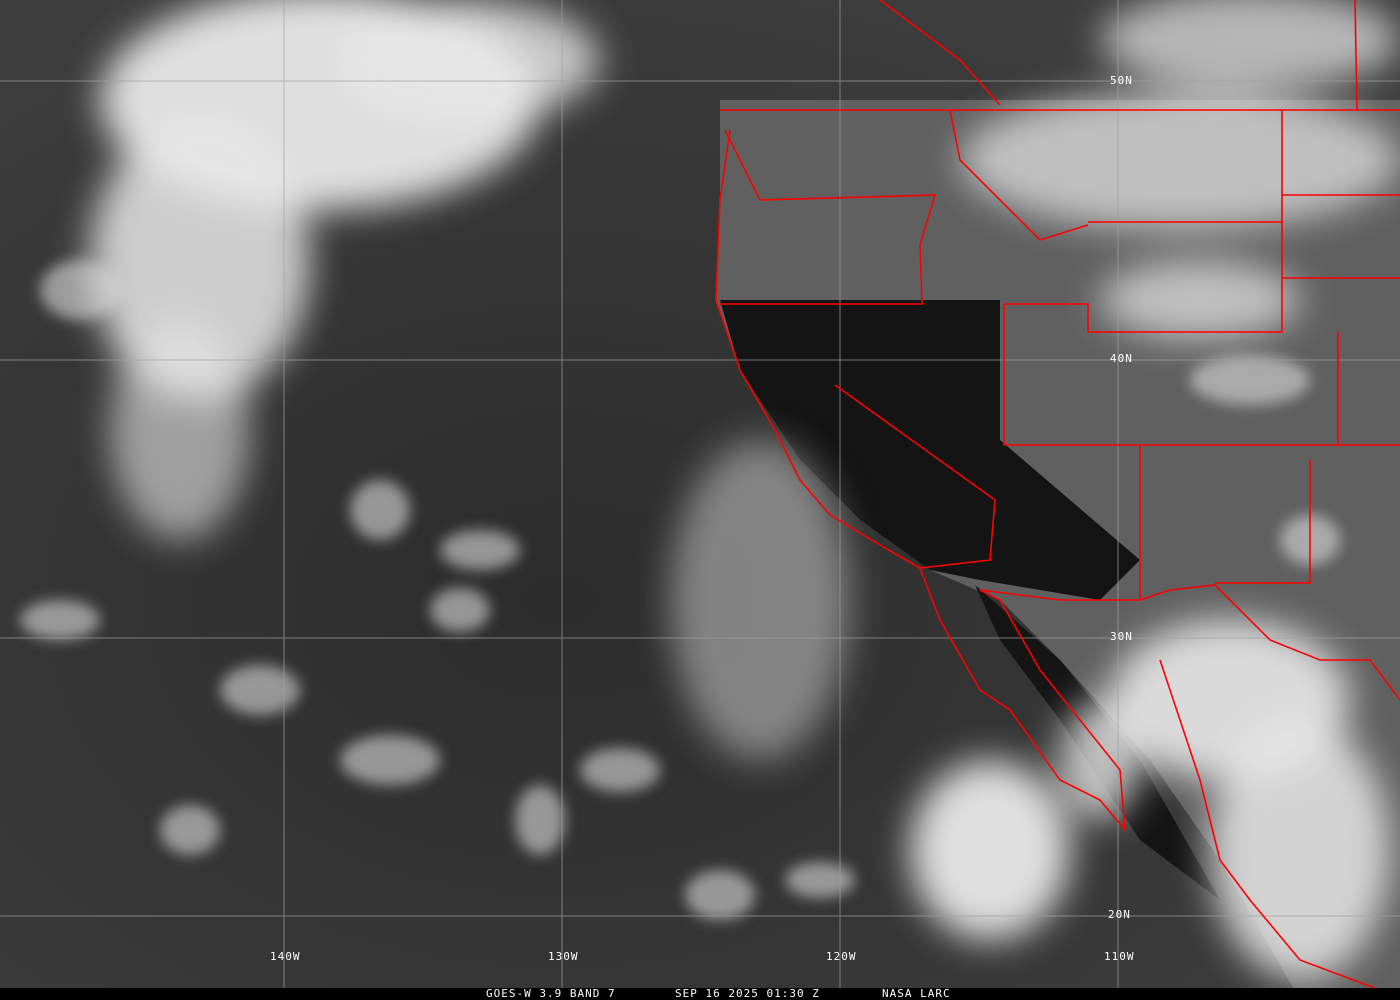  Describe the element at coordinates (747, 993) in the screenshot. I see `timestamp-label: SEP 16 2025 01:30 Z` at that location.